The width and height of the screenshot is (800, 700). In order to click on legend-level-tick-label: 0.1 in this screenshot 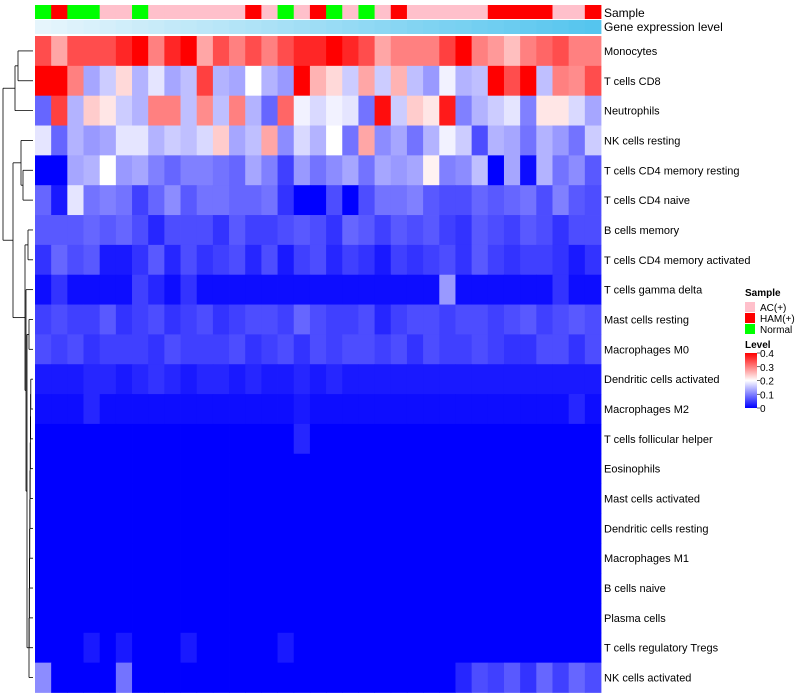, I will do `click(767, 395)`.